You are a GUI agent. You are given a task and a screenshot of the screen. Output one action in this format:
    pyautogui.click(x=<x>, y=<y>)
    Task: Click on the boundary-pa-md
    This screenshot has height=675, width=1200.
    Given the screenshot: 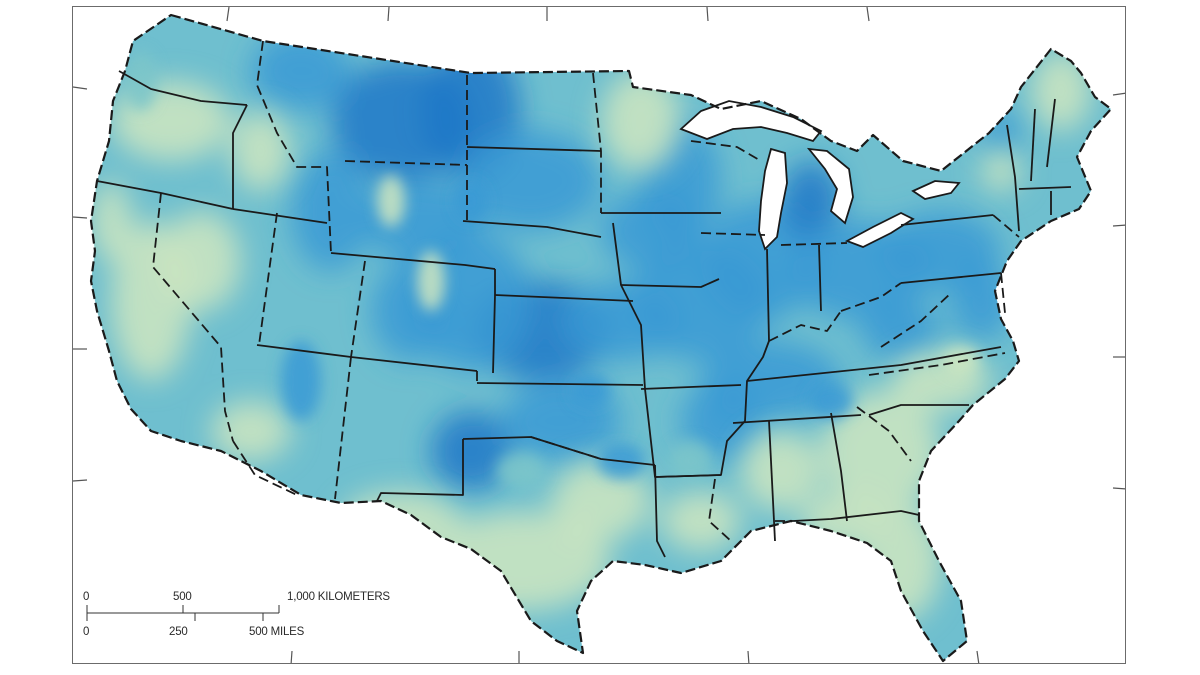 What is the action you would take?
    pyautogui.click(x=951, y=278)
    